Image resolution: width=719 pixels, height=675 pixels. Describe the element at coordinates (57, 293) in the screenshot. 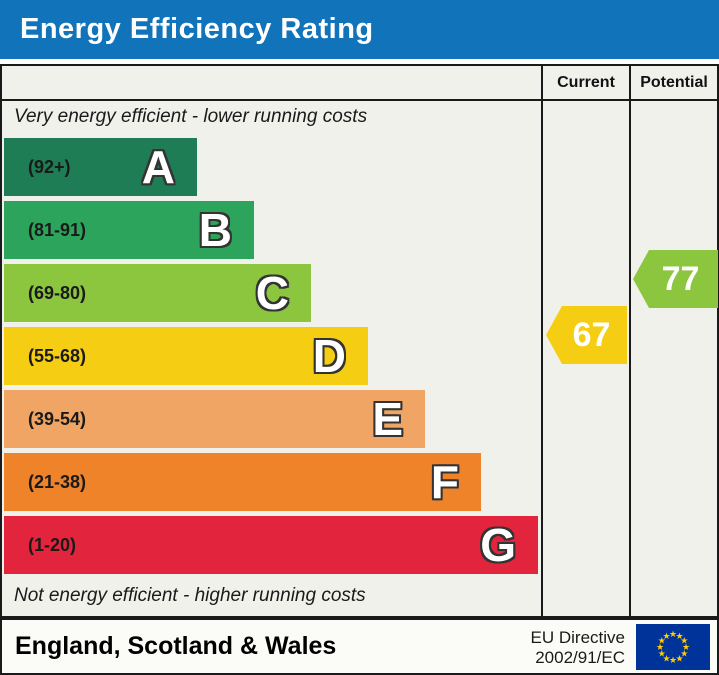

I see `band-range-label: (69-80)` at that location.